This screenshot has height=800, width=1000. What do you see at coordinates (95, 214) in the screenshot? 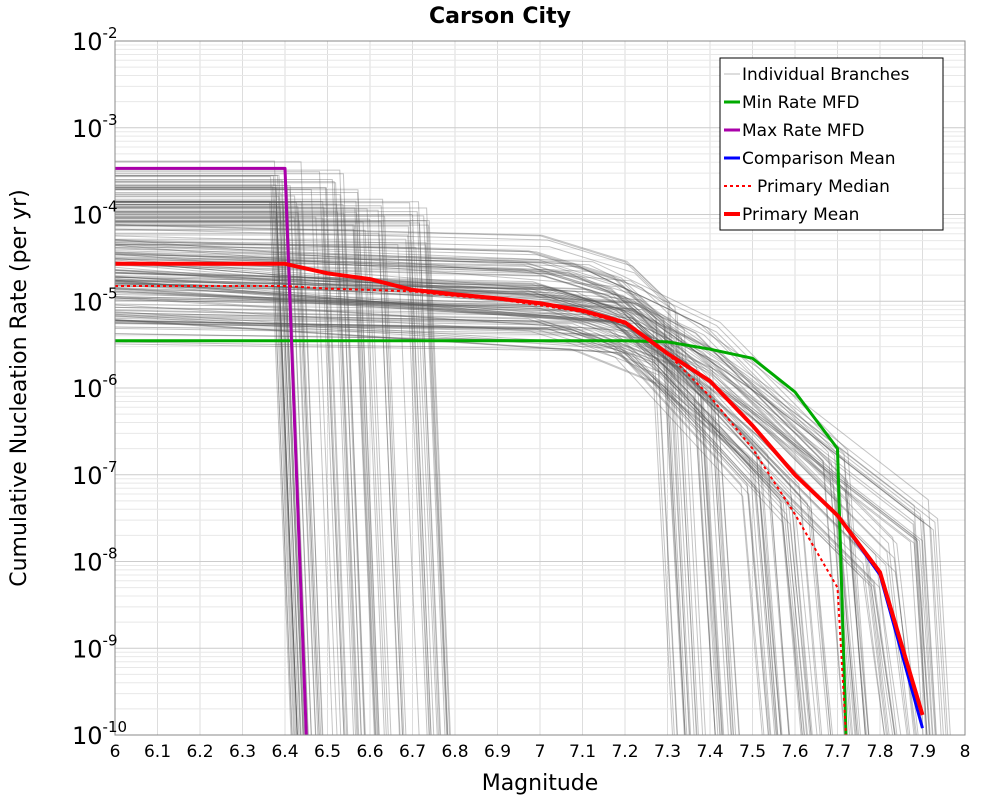
I see `y-tick-label: 10⁻⁴` at bounding box center [95, 214].